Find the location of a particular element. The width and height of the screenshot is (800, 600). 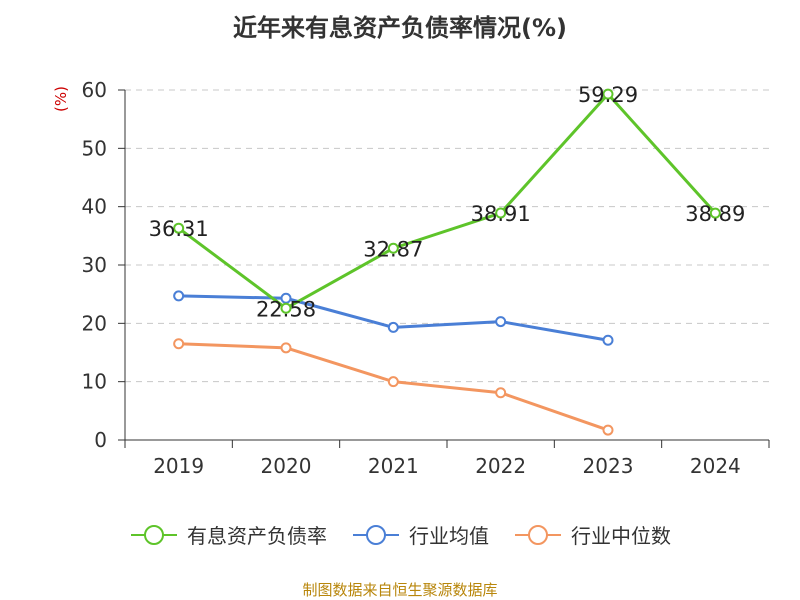

data-label: 38.89 is located at coordinates (715, 214).